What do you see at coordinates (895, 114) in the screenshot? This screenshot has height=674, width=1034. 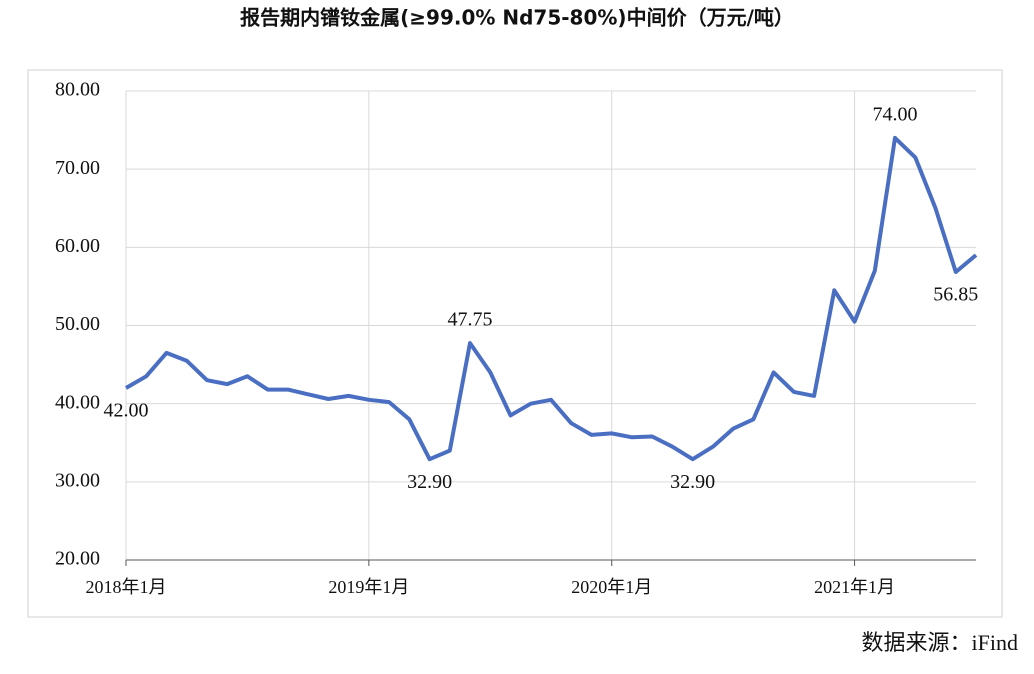 I see `data-label: 74.00` at bounding box center [895, 114].